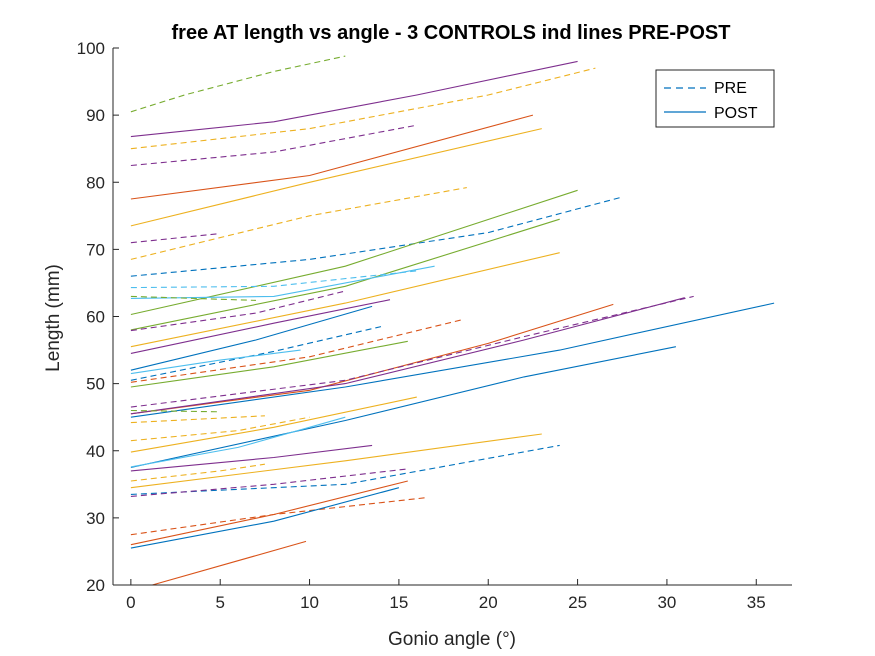 This screenshot has height=656, width=875. What do you see at coordinates (452, 639) in the screenshot?
I see `x-axis-label: Gonio angle (°)` at bounding box center [452, 639].